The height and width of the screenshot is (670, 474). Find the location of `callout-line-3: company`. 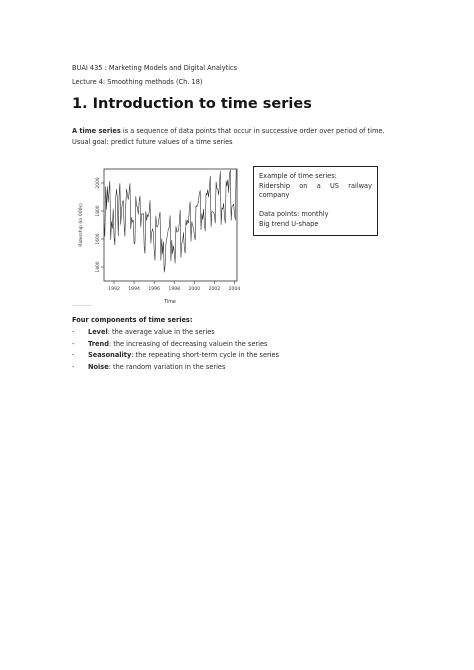

callout-line-3: company is located at coordinates (274, 195).